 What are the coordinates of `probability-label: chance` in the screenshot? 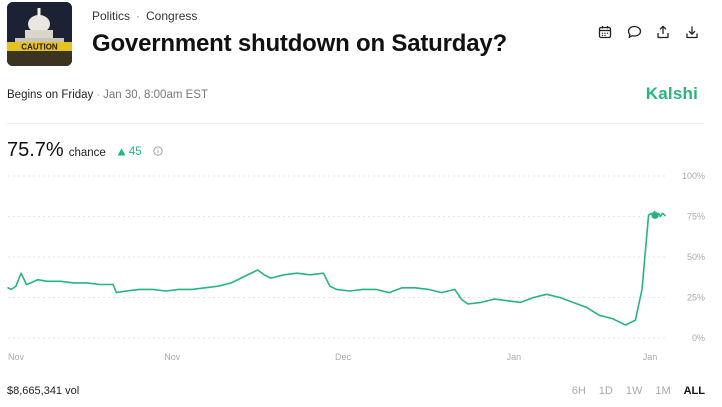 It's located at (87, 153).